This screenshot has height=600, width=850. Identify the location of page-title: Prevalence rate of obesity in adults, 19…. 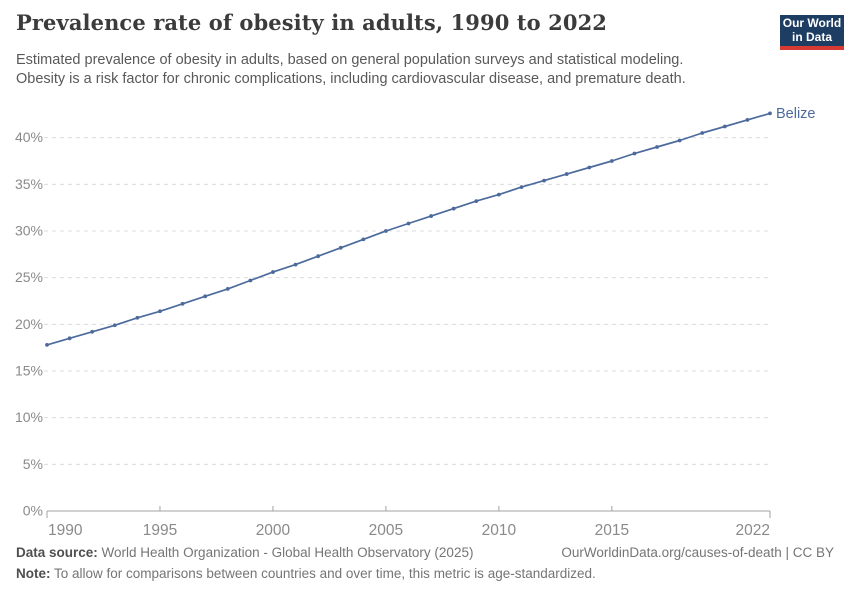
(312, 22).